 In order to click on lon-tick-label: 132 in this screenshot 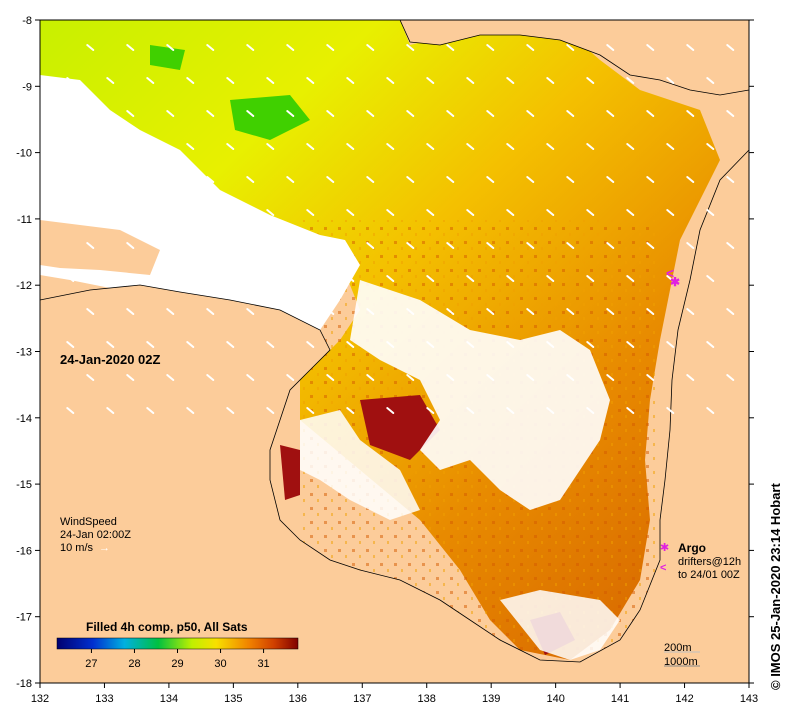, I will do `click(40, 699)`.